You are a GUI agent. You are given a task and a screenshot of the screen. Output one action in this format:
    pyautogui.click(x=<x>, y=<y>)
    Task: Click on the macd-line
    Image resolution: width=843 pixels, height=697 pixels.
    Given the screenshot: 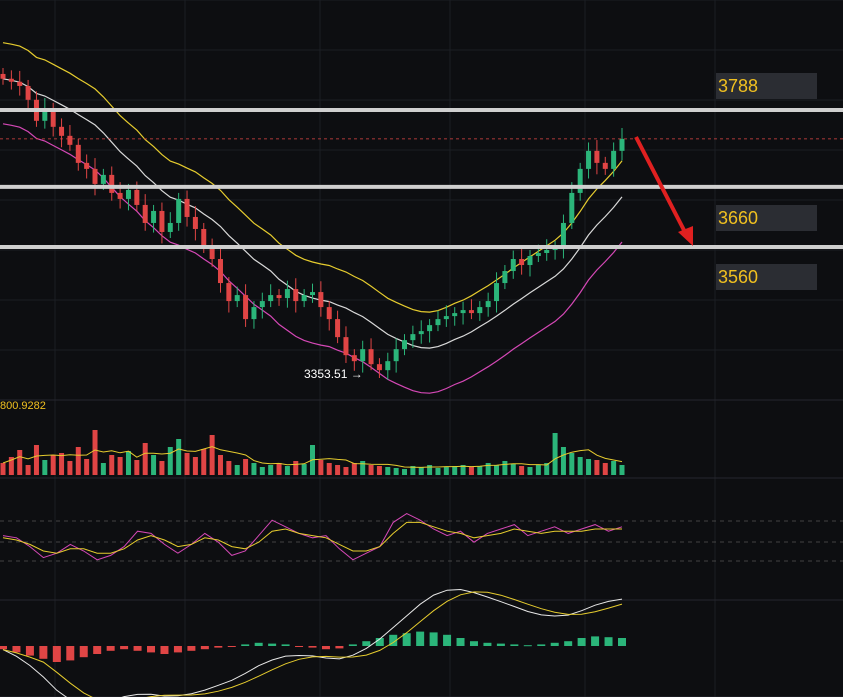 What is the action you would take?
    pyautogui.click(x=312, y=642)
    